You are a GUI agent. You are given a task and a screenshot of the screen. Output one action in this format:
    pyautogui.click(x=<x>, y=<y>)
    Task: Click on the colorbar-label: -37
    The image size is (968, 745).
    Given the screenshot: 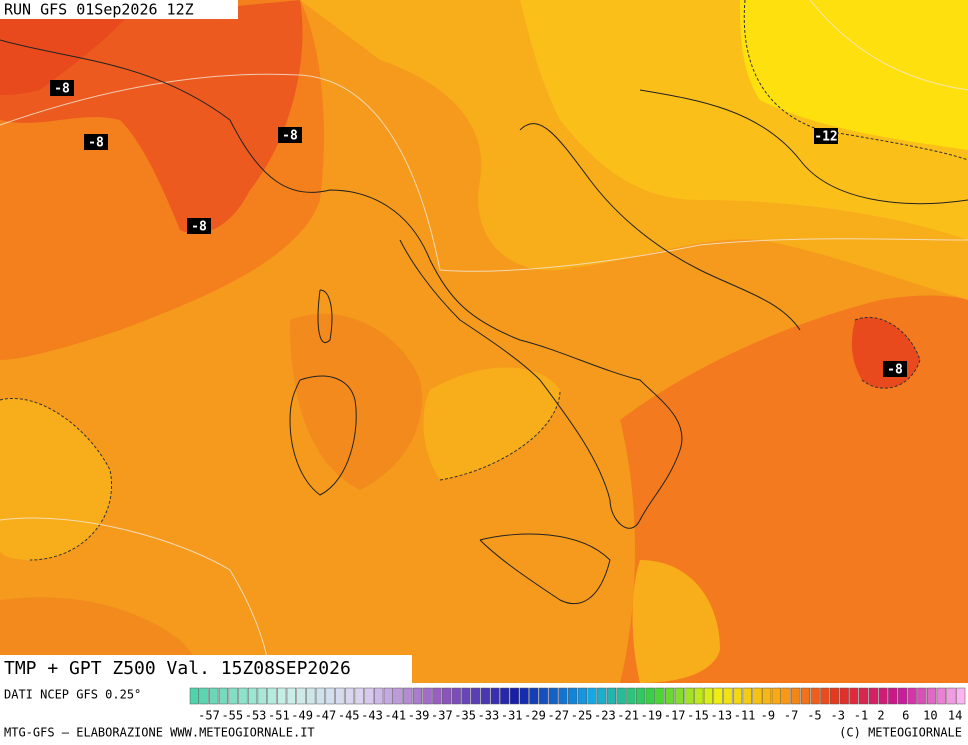 What is the action you would take?
    pyautogui.click(x=442, y=716)
    